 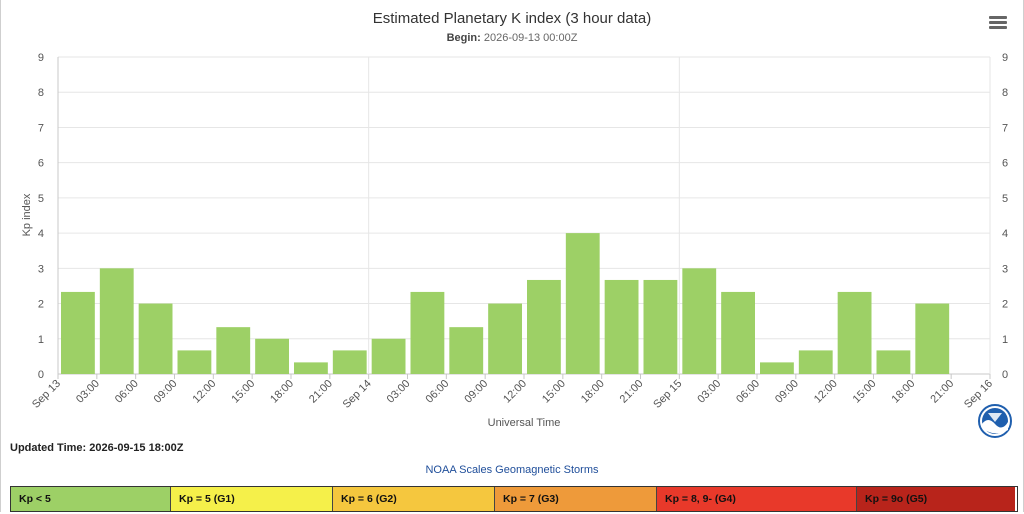 What do you see at coordinates (41, 93) in the screenshot?
I see `y-tick-label-left: 8` at bounding box center [41, 93].